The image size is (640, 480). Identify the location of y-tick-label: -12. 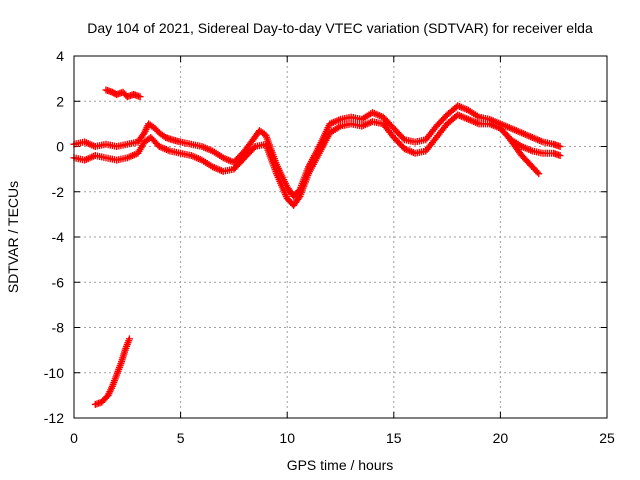
(54, 418).